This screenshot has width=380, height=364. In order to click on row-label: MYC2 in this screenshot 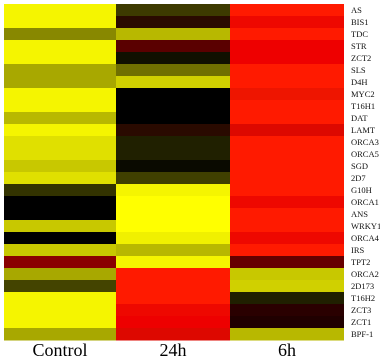, I will do `click(363, 94)`.